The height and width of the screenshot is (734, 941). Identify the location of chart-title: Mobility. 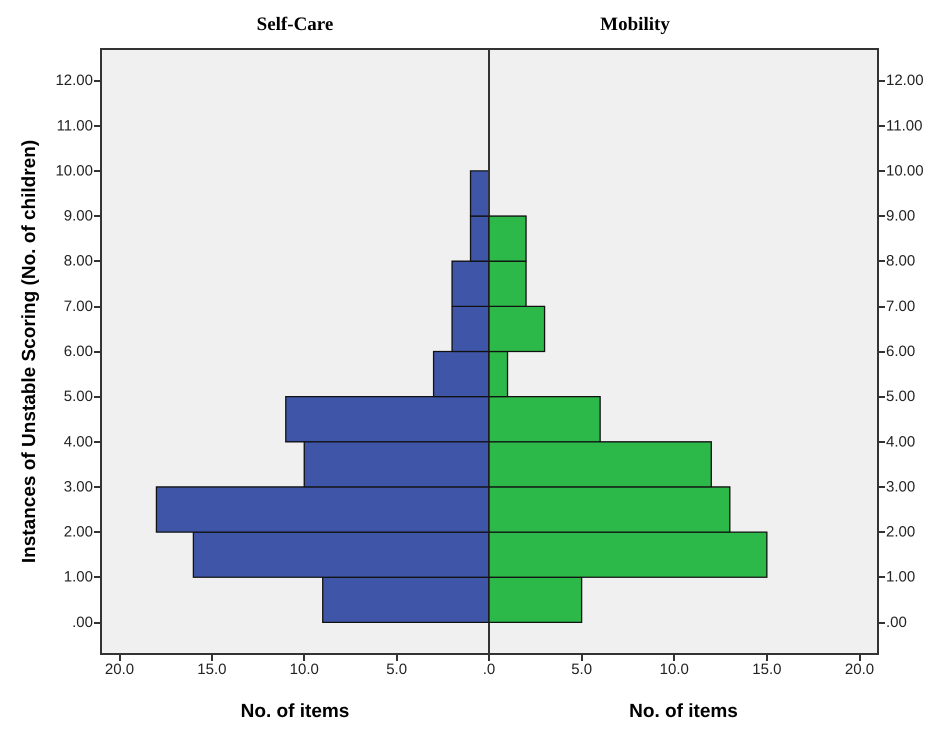
(635, 24).